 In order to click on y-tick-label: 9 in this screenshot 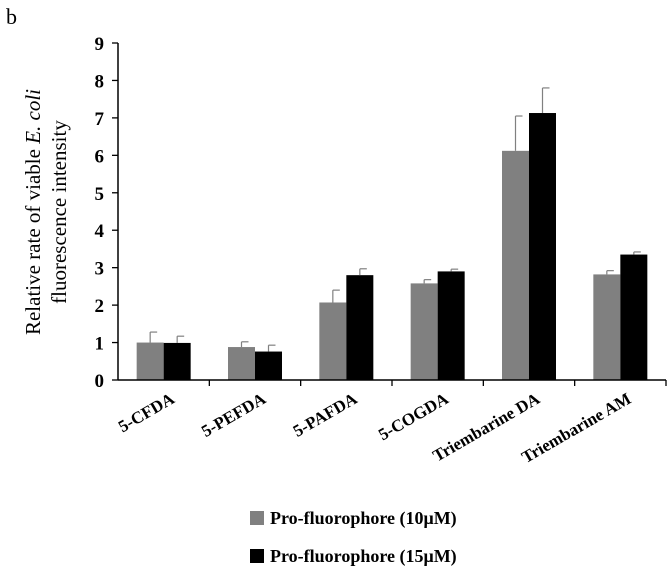, I will do `click(100, 44)`.